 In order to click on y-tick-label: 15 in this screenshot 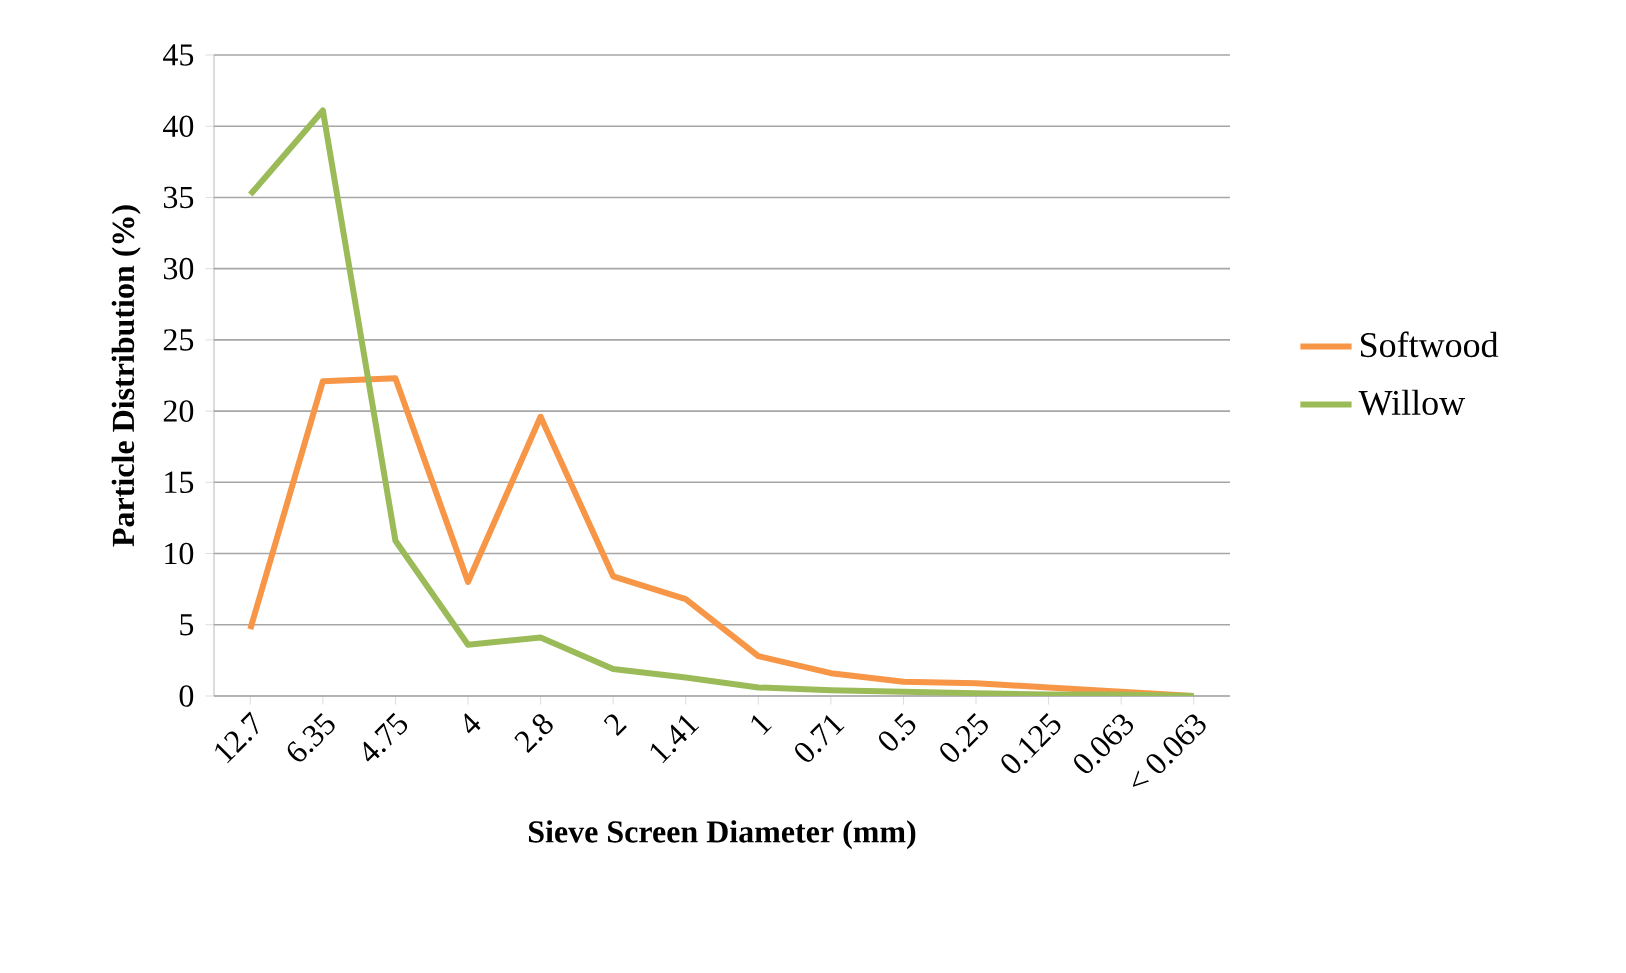, I will do `click(179, 482)`.